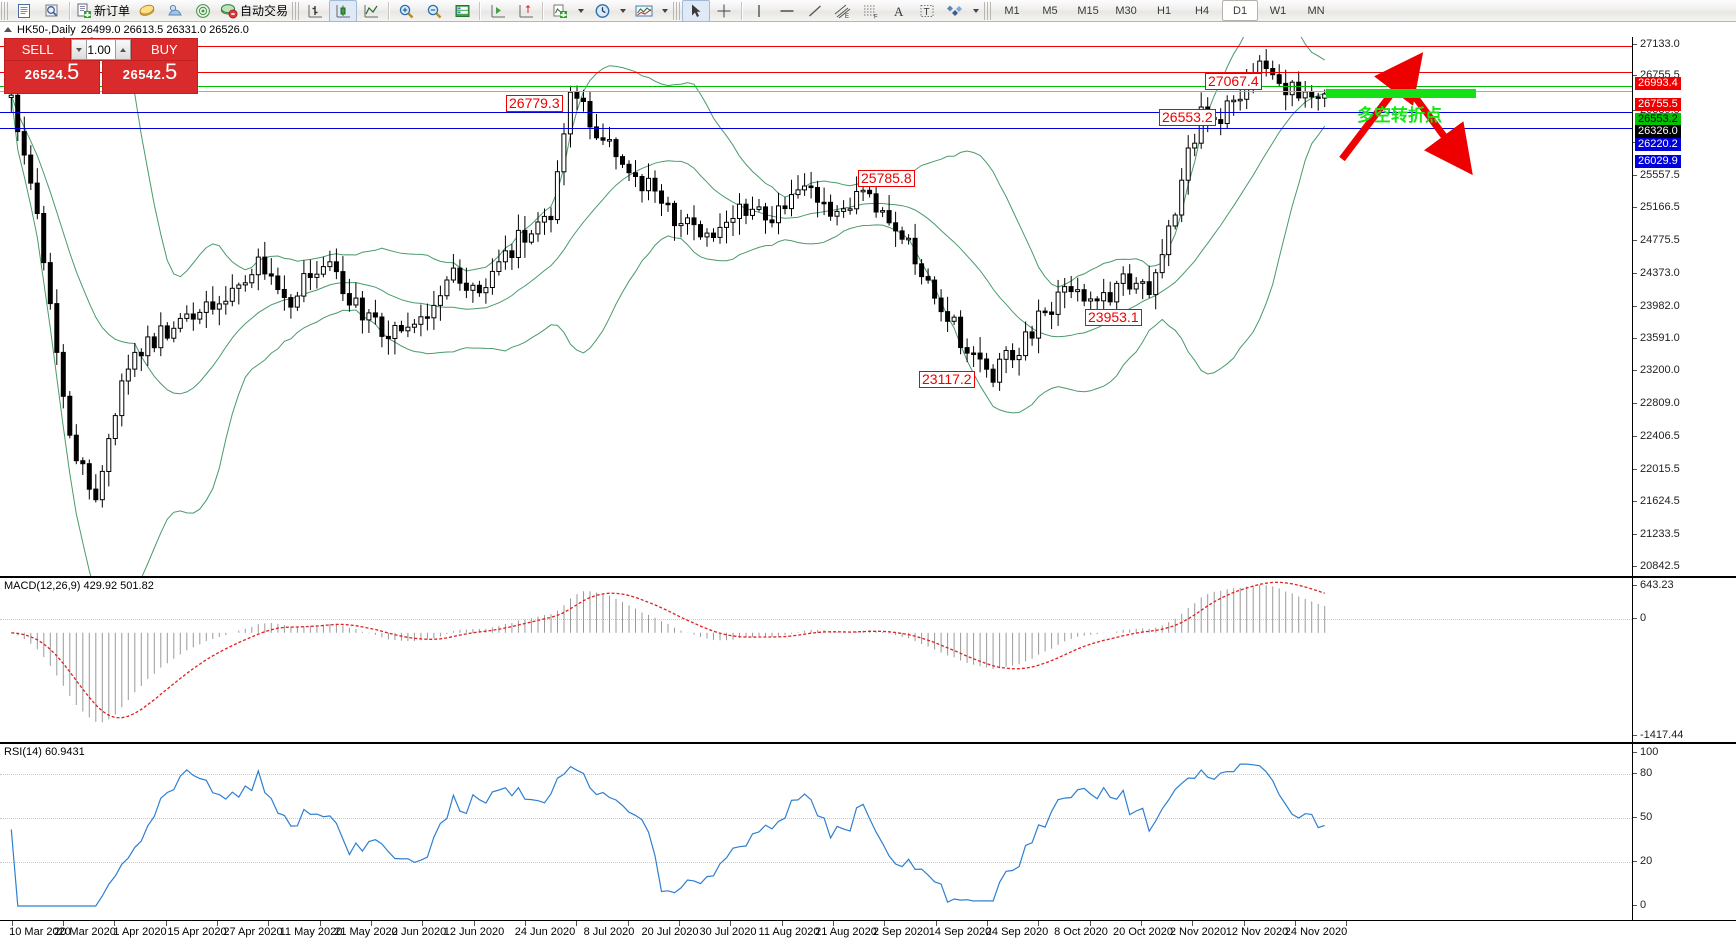  Describe the element at coordinates (1240, 10) in the screenshot. I see `timeframe-d1: D1` at that location.